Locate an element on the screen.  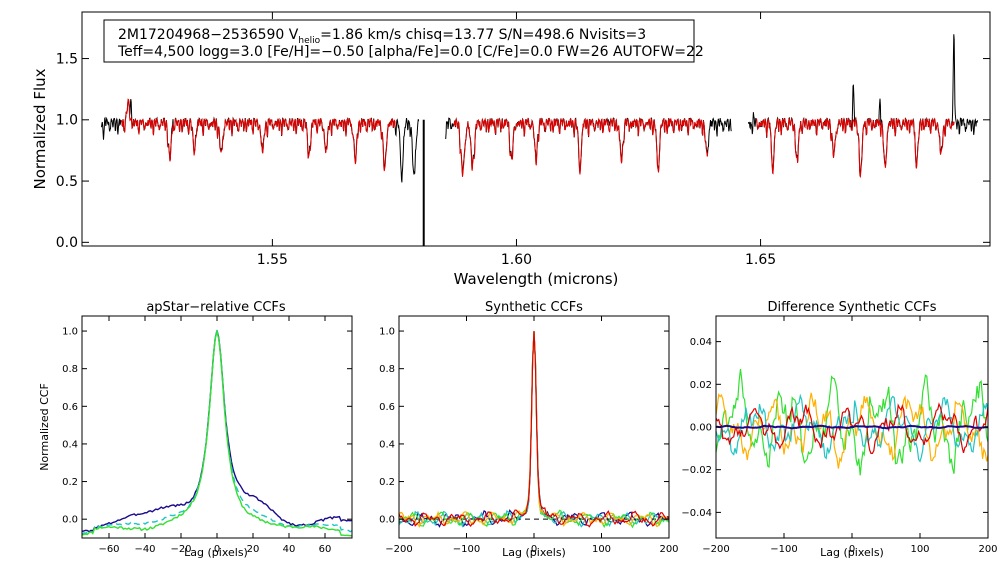
apstar-ccf-x-tick-label: −40 is located at coordinates (144, 549).